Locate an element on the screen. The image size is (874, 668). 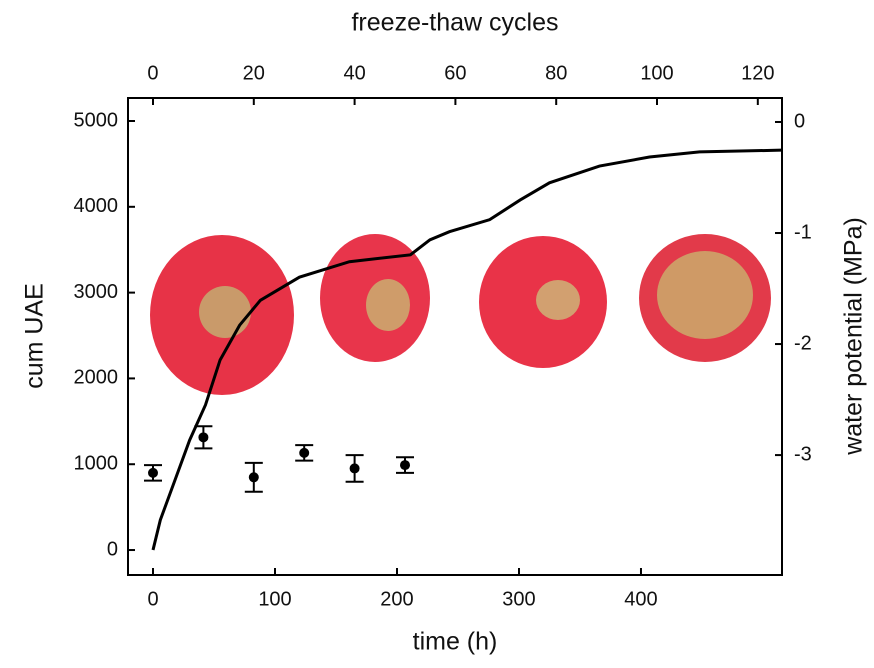
y-tick-label: 1000 is located at coordinates (96, 464).